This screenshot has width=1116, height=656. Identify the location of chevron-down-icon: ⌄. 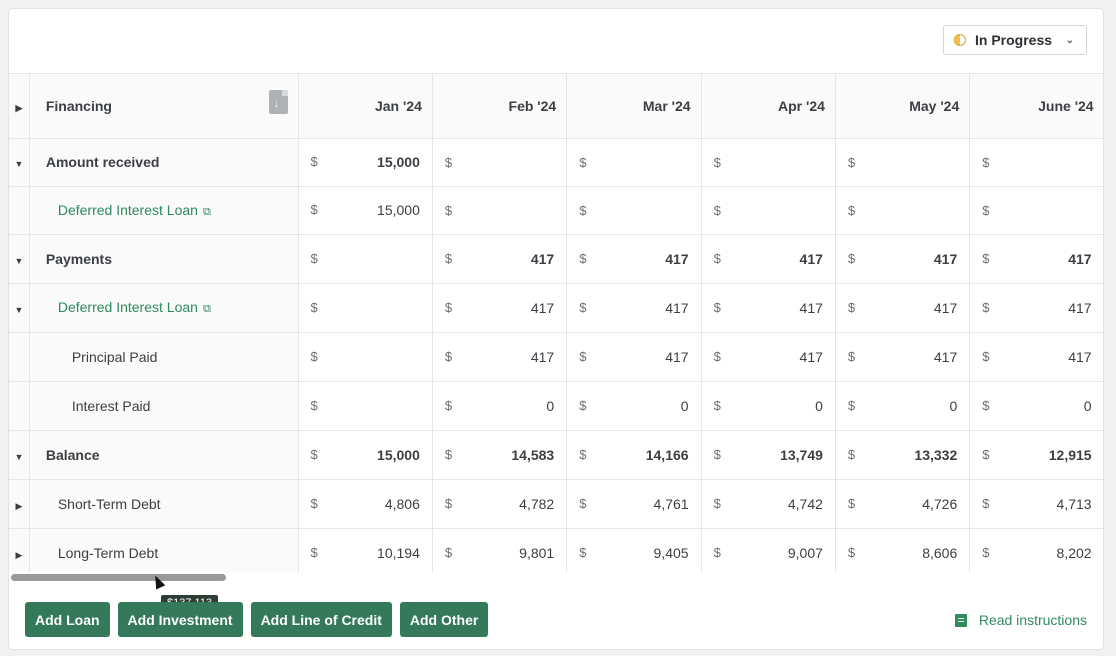
(1069, 40).